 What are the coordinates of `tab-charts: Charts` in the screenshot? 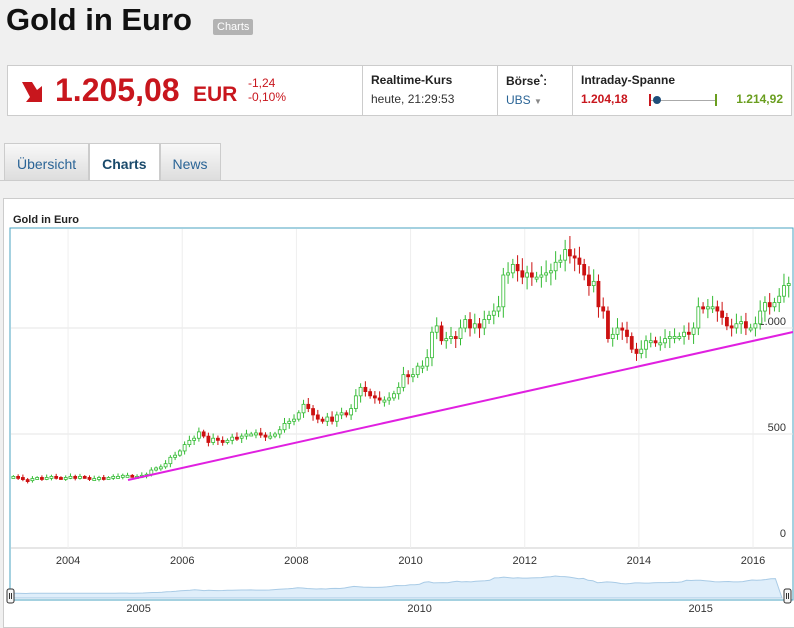 It's located at (124, 162).